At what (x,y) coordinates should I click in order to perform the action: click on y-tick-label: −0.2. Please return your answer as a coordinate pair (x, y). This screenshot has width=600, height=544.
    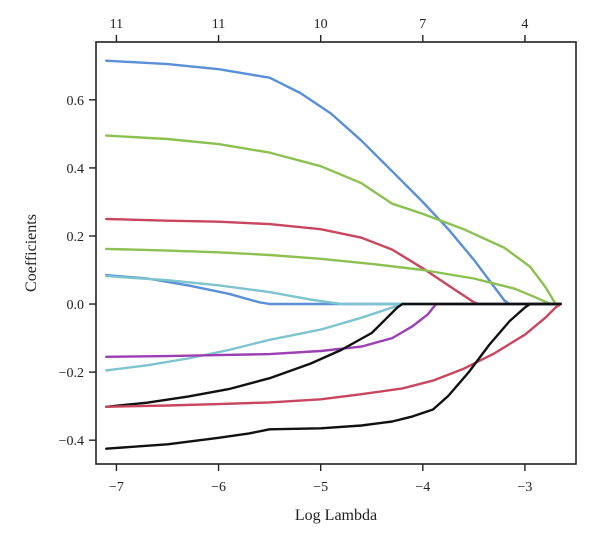
    Looking at the image, I should click on (71, 373).